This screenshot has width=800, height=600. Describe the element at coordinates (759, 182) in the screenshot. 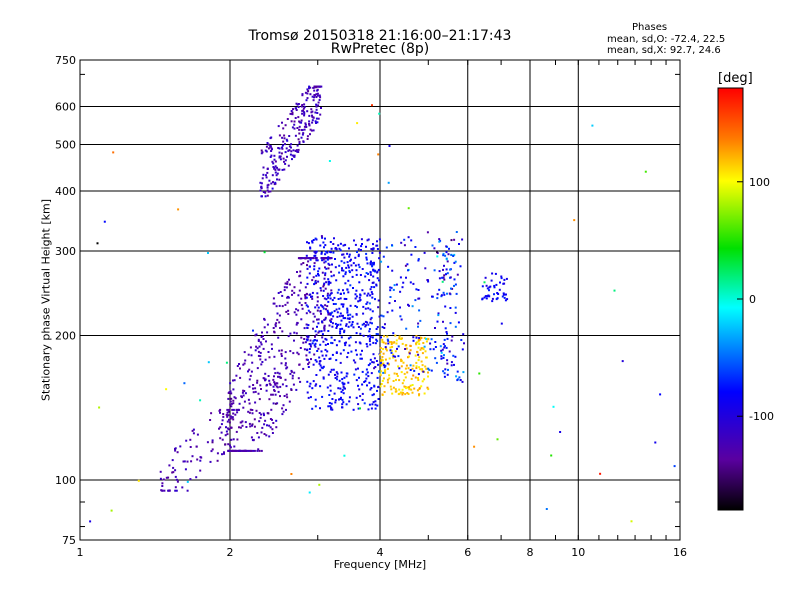

I see `colorbar-tick-label: 100` at that location.